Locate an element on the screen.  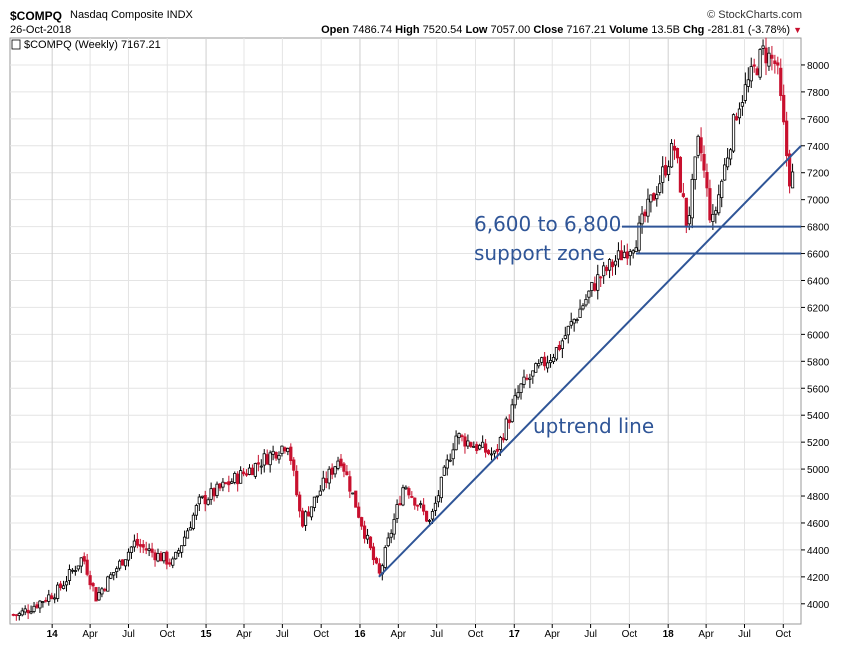
legend: $COMPQ (Weekly) 7167.21 is located at coordinates (86, 45).